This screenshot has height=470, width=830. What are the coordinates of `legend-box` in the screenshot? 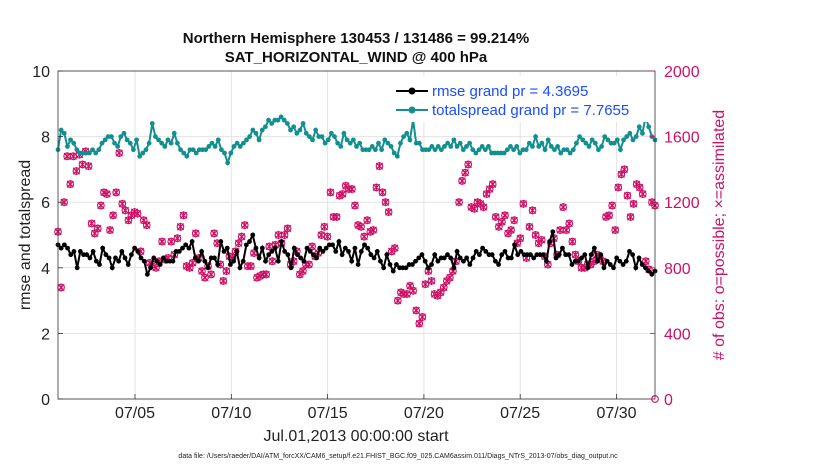 It's located at (522, 99).